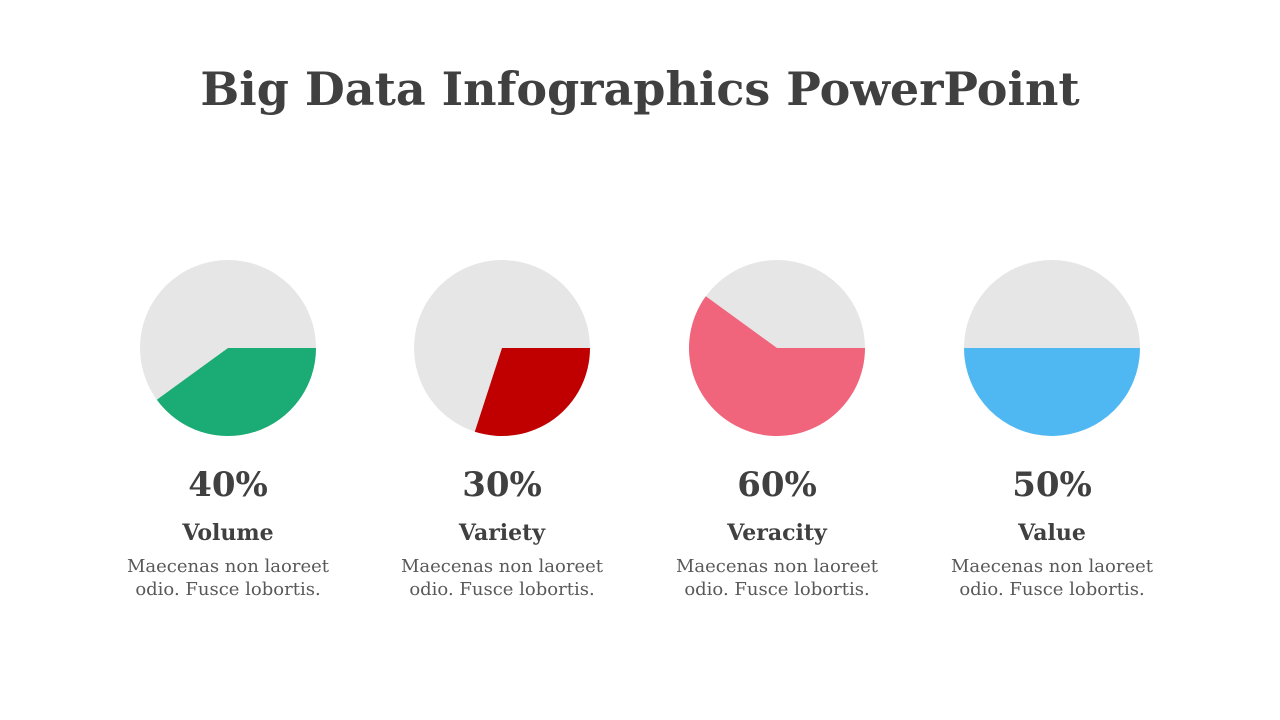 The image size is (1280, 720). Describe the element at coordinates (777, 533) in the screenshot. I see `item-title: Veracity` at that location.